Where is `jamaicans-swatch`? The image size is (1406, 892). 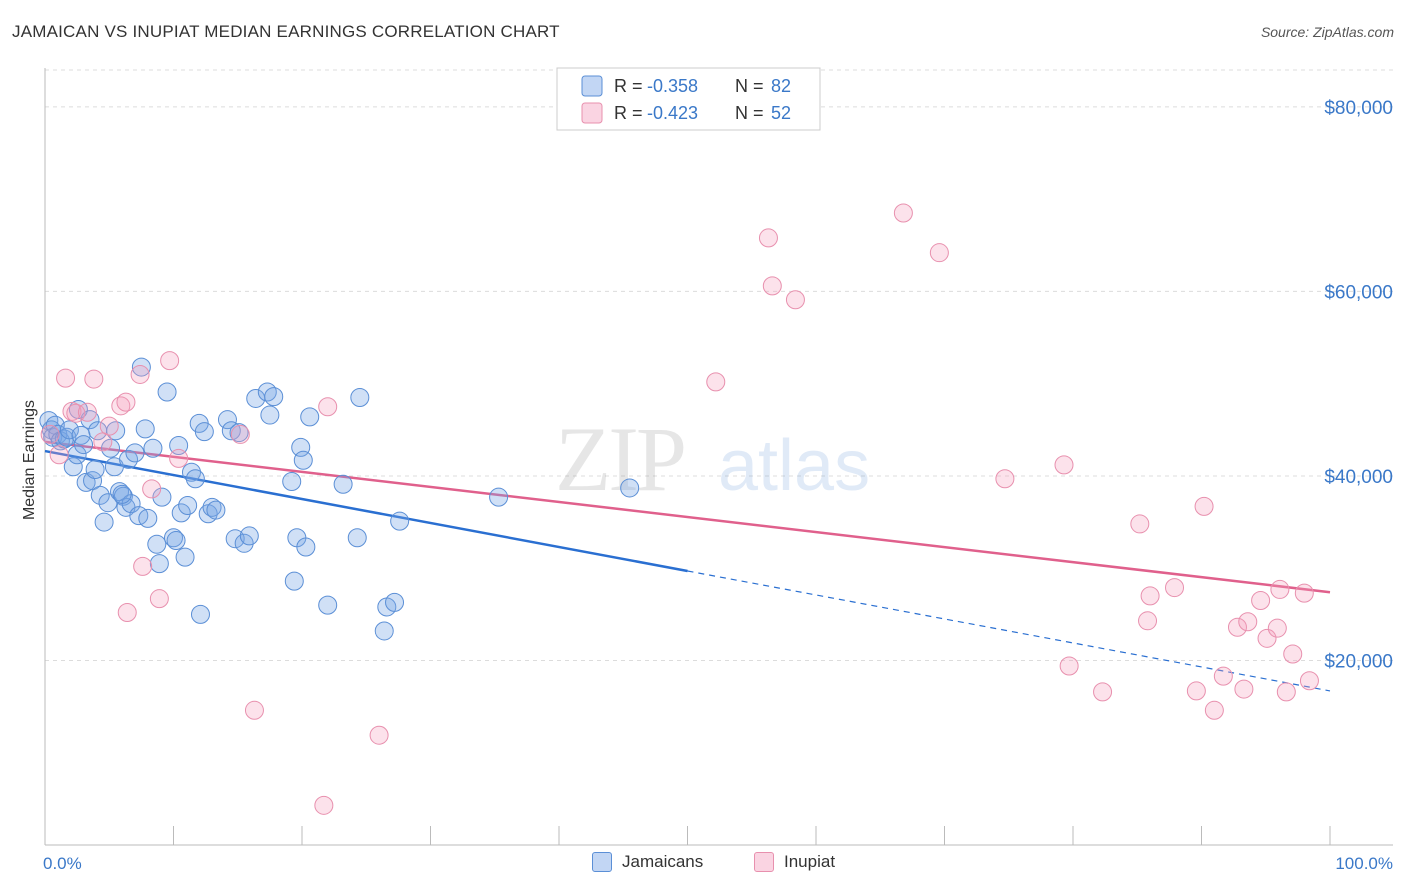 jamaicans-swatch is located at coordinates (602, 862).